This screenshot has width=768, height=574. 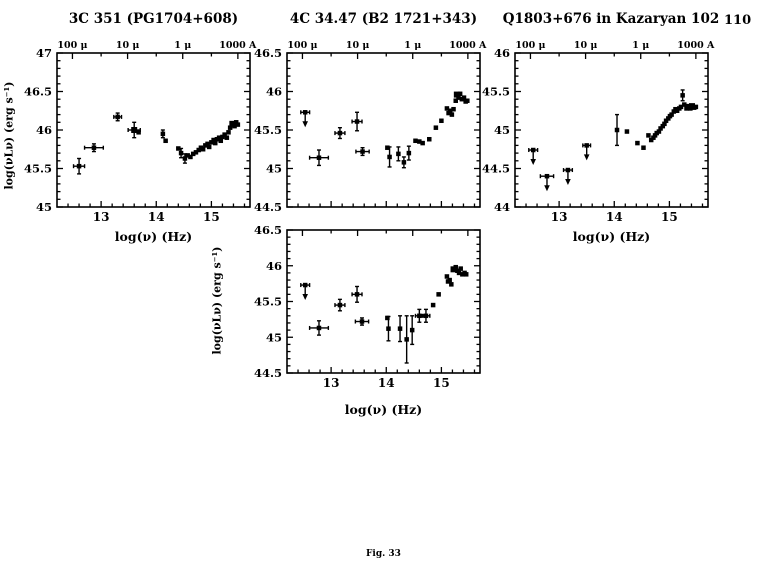 What do you see at coordinates (370, 127) in the screenshot?
I see `sed-plot-4c3447: 44.5 45 45.5 46 46.5 100 μ 10 μ 1 μ 1000 A` at bounding box center [370, 127].